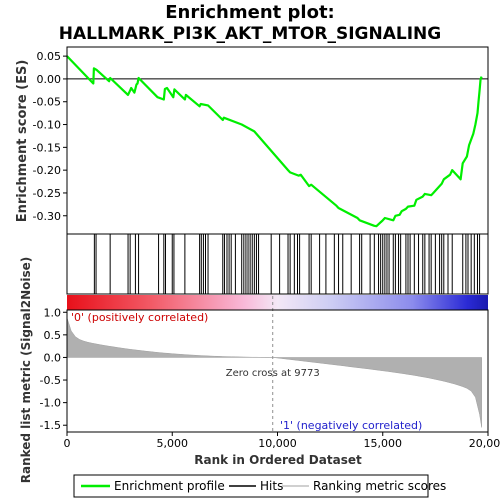  What do you see at coordinates (47, 125) in the screenshot?
I see `es-y-tick-label: -0.10` at bounding box center [47, 125].